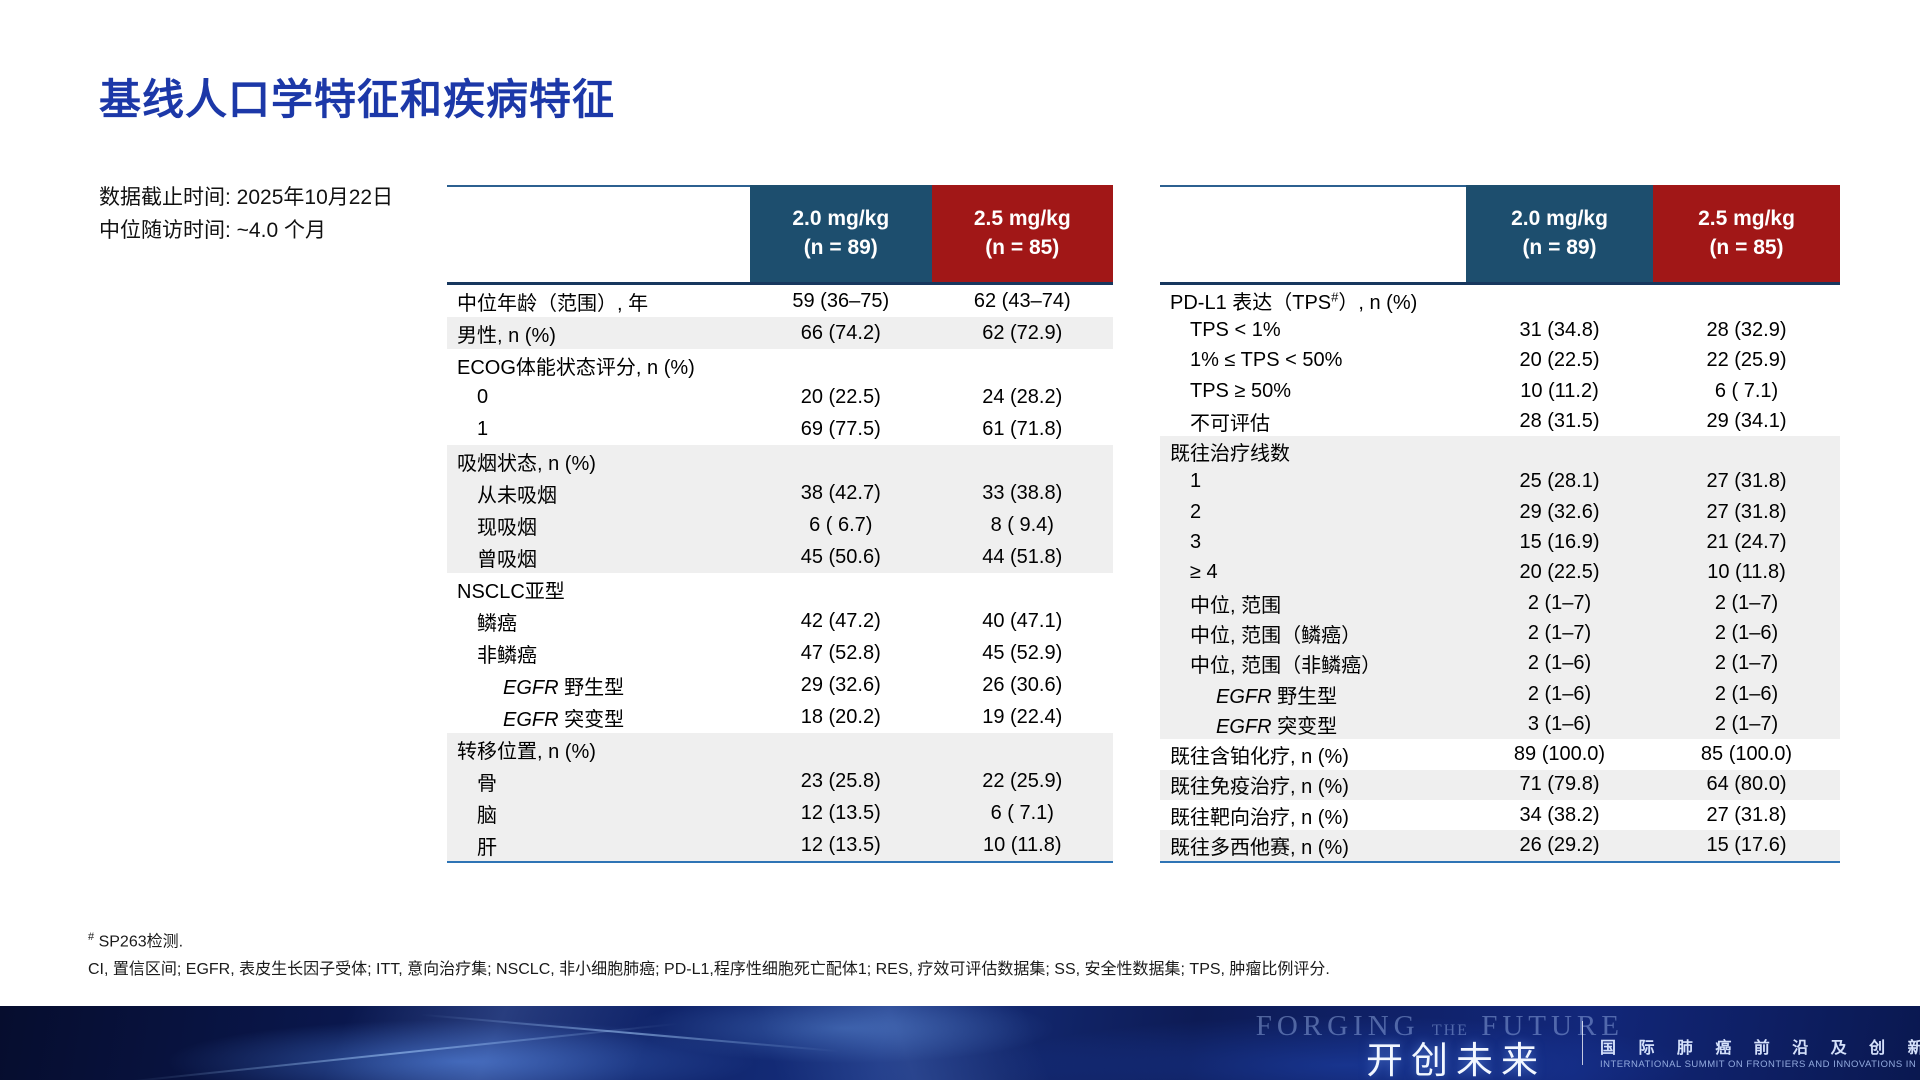  Describe the element at coordinates (1196, 511) in the screenshot. I see `row-label-segment: 2` at that location.